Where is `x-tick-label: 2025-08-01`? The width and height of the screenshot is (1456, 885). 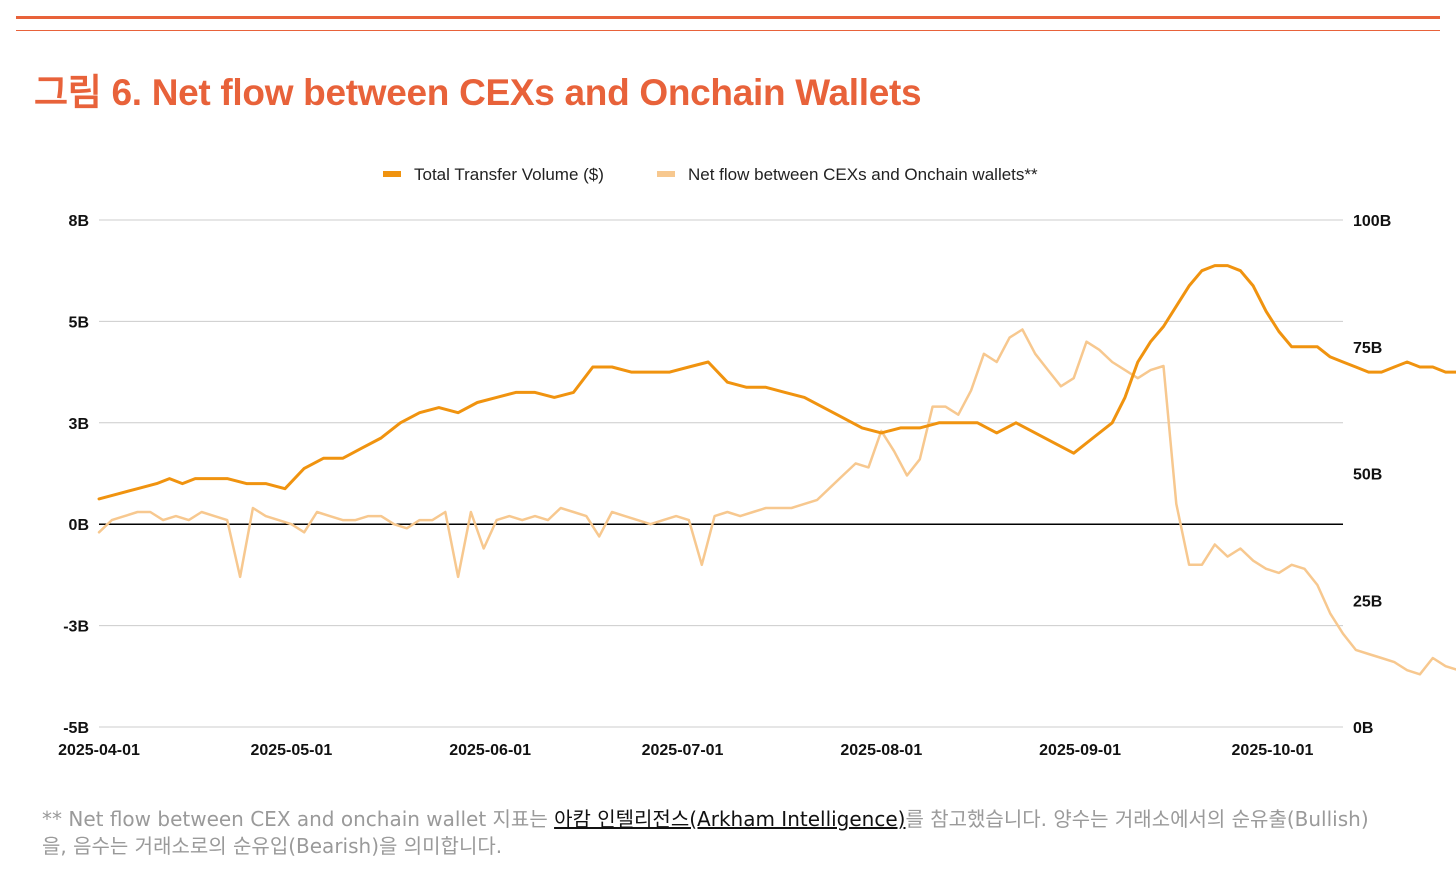
x-tick-label: 2025-08-01 is located at coordinates (881, 750).